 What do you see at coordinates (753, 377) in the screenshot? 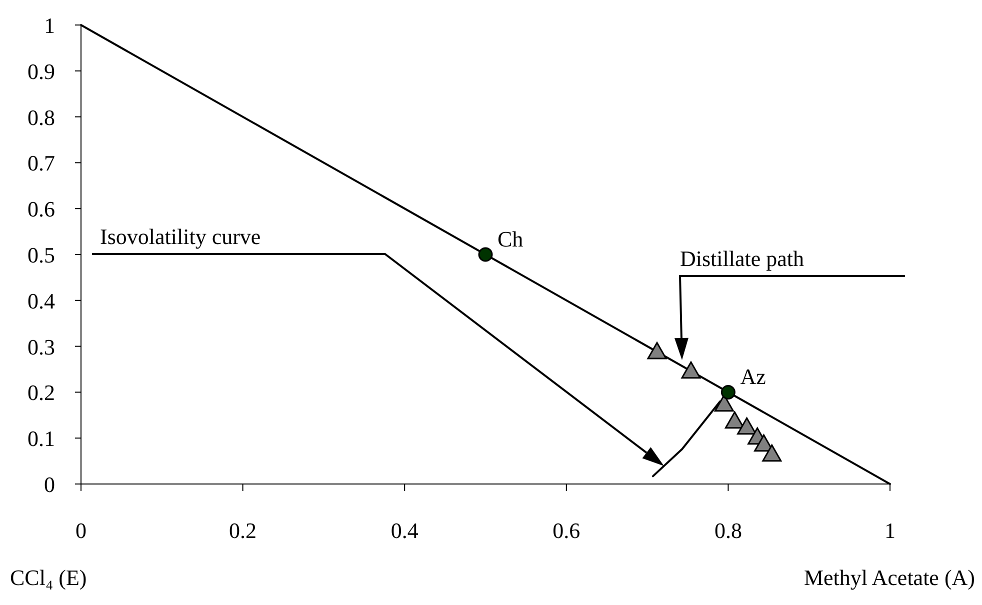
I see `annotation: Az` at bounding box center [753, 377].